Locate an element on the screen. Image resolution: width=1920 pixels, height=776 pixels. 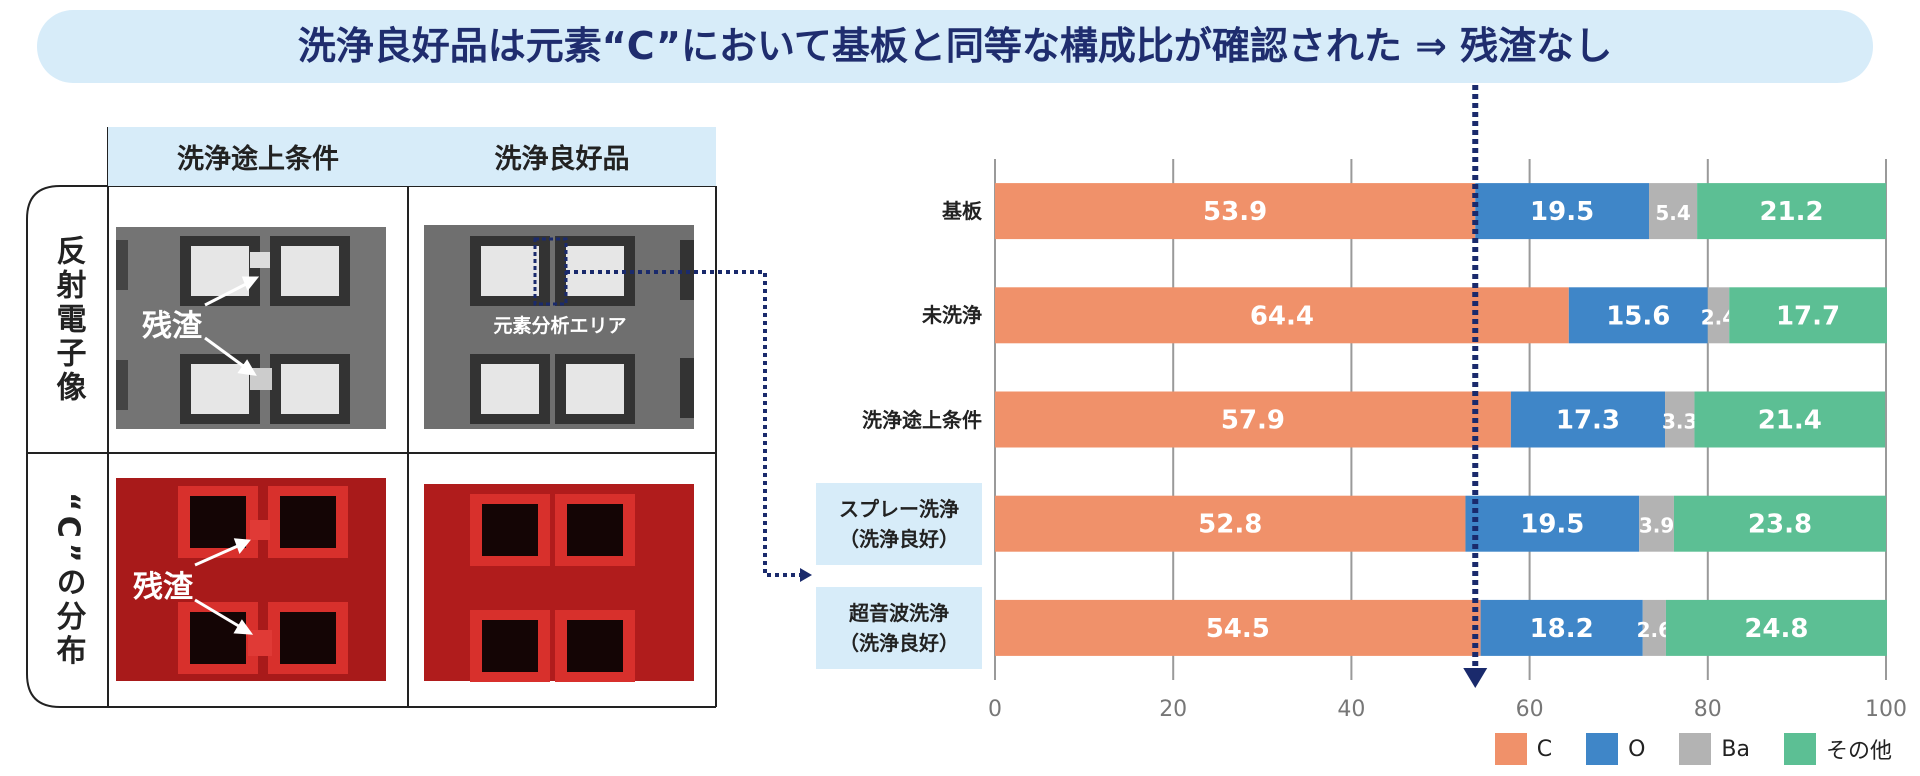
value-label: 57.9 is located at coordinates (1253, 421).